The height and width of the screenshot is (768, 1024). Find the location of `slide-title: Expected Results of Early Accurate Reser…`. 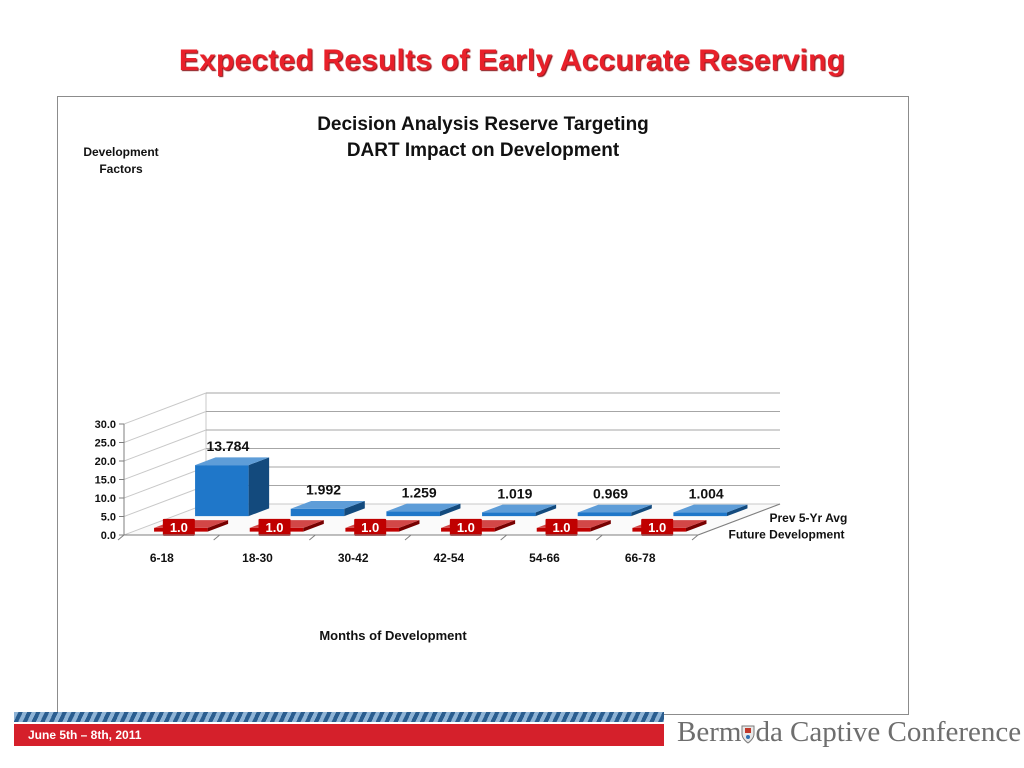

slide-title: Expected Results of Early Accurate Reser… is located at coordinates (512, 60).